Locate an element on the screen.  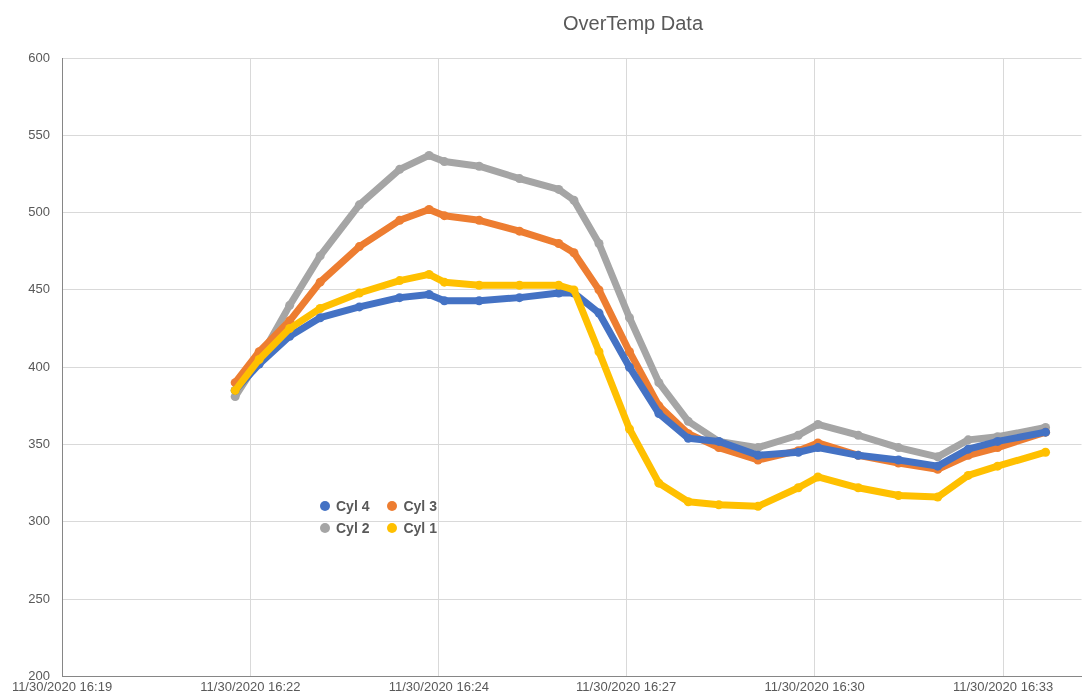
x-tick-label: 11/30/2020 16:24 is located at coordinates (438, 686).